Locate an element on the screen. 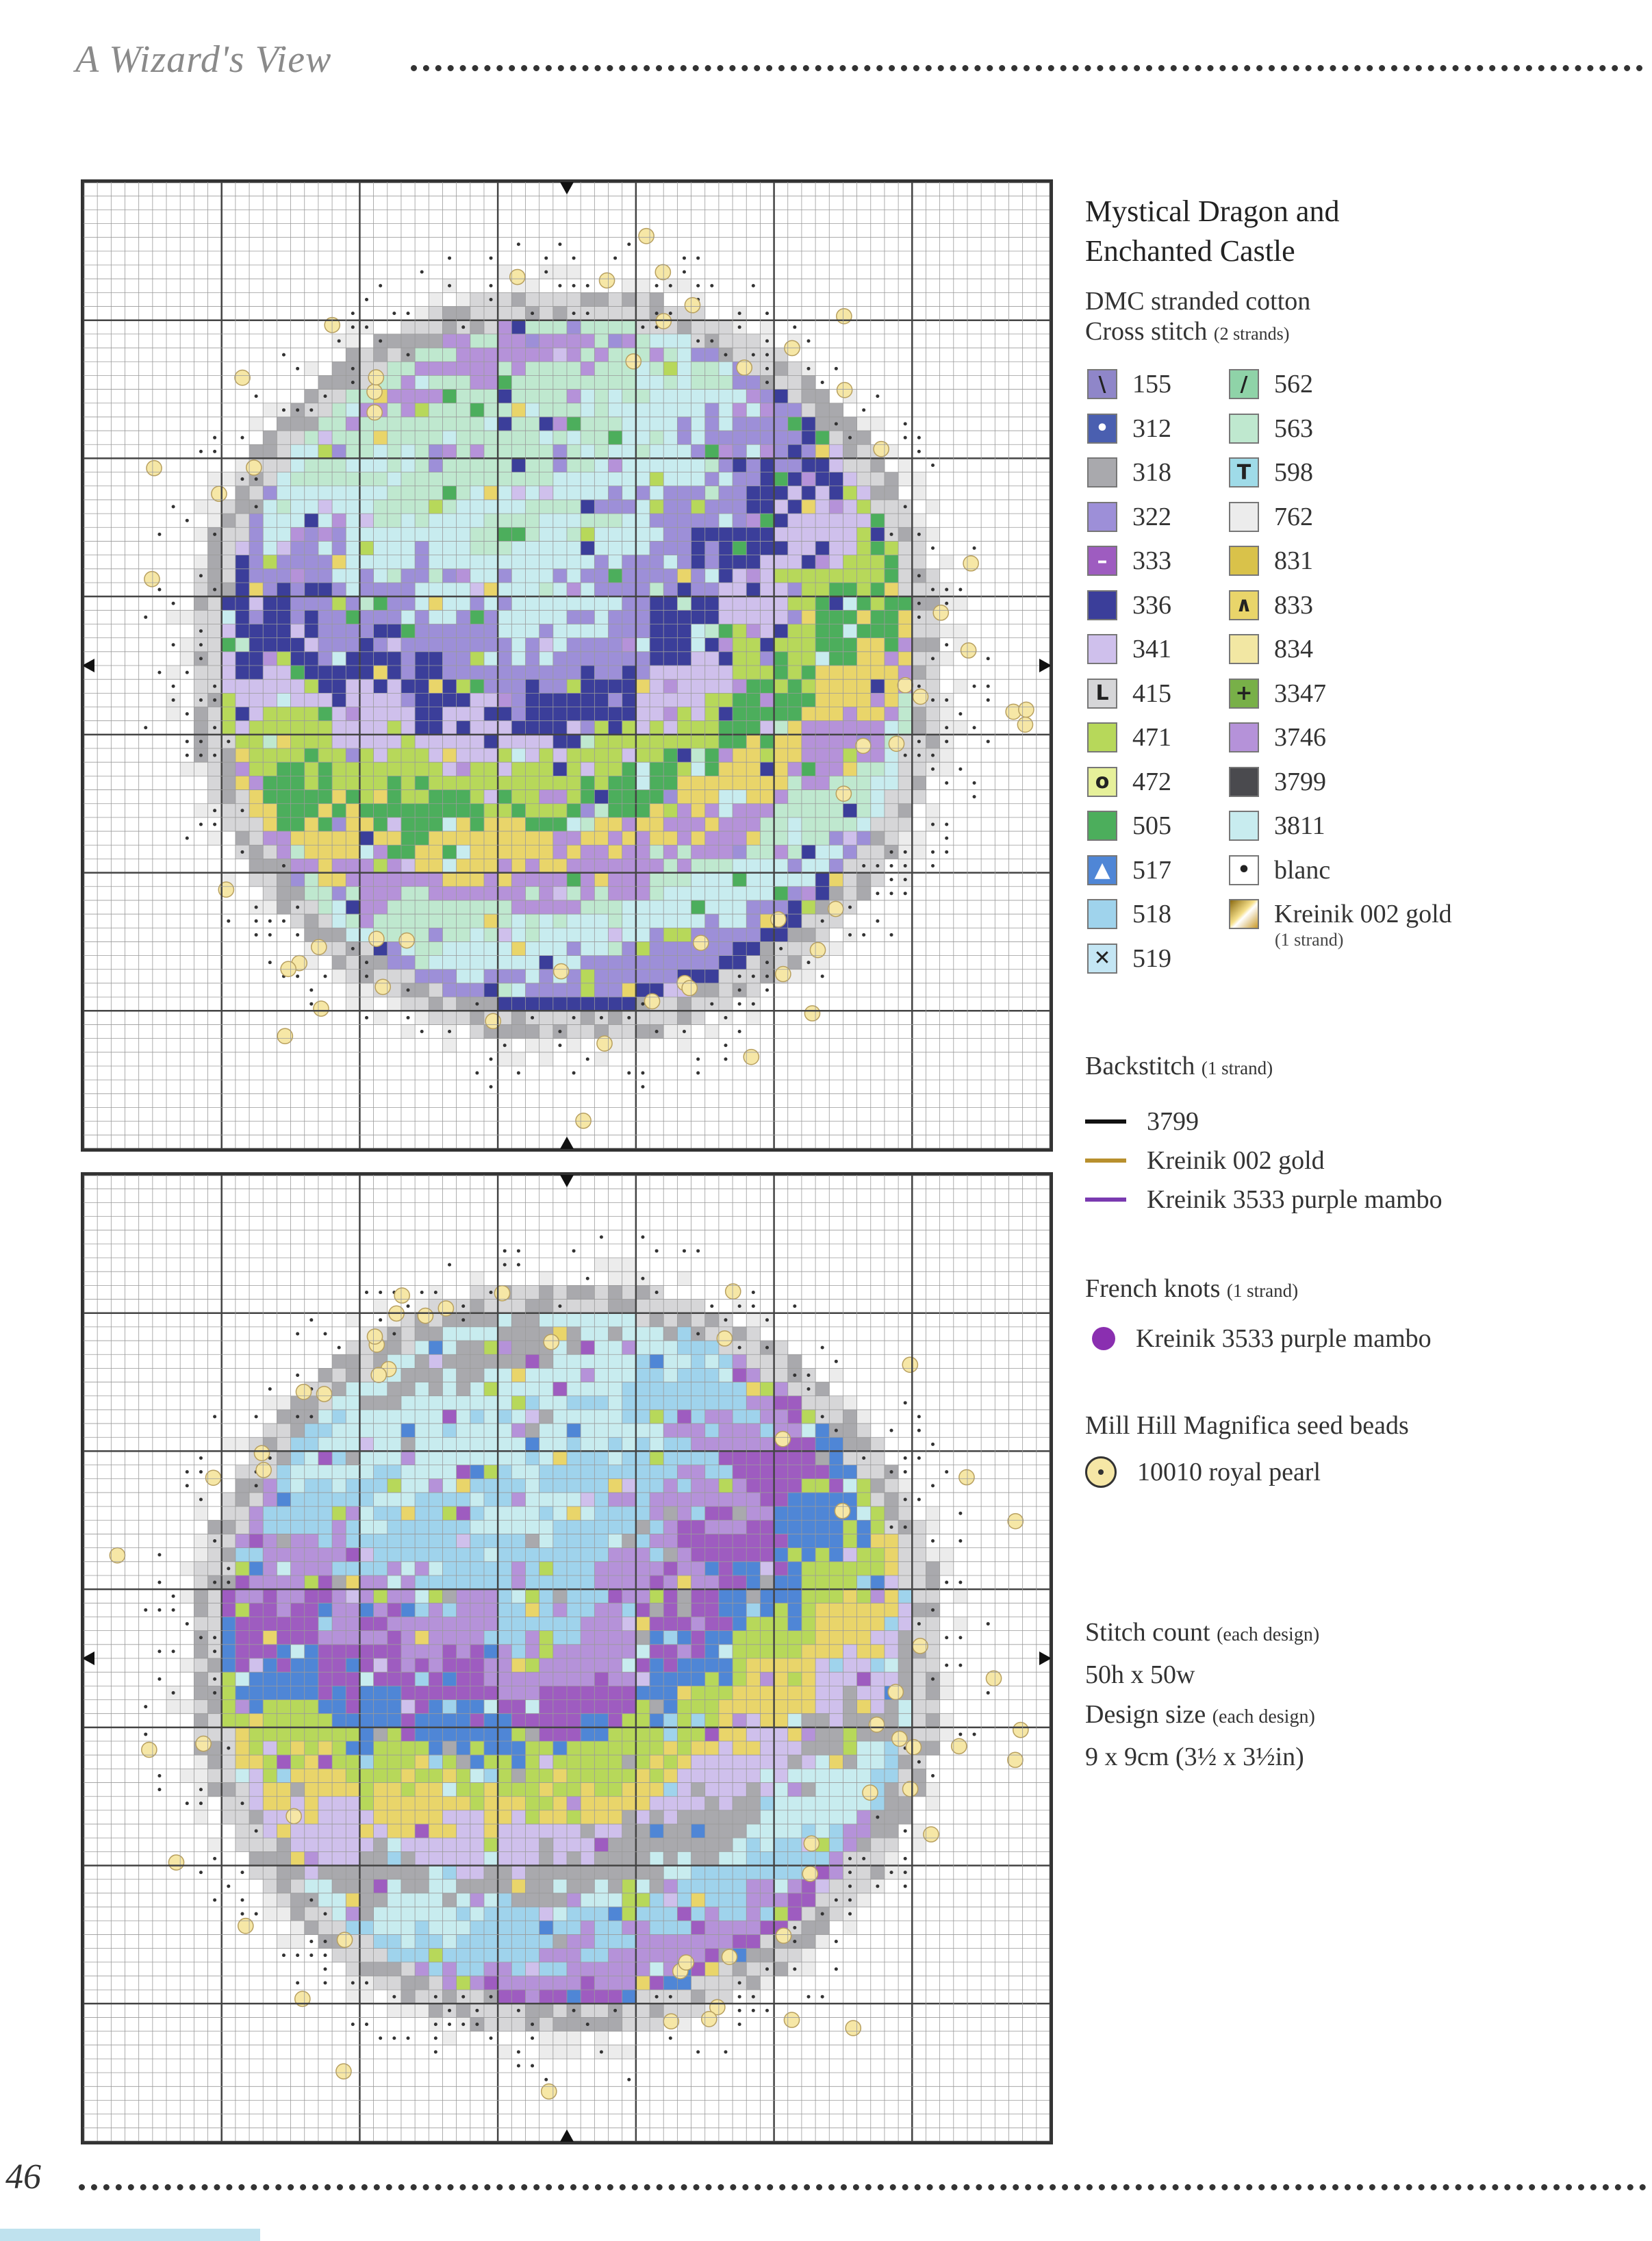 The width and height of the screenshot is (1652, 2241). bead-marker is located at coordinates (1025, 725).